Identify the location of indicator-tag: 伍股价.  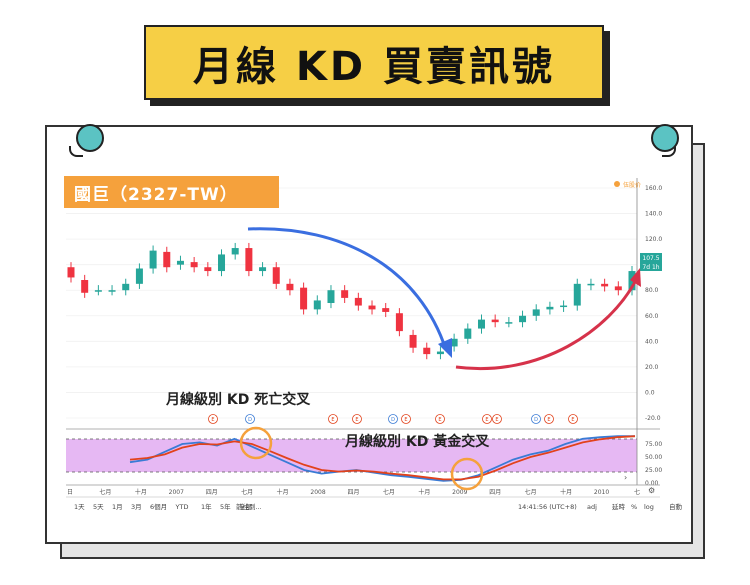
(632, 185).